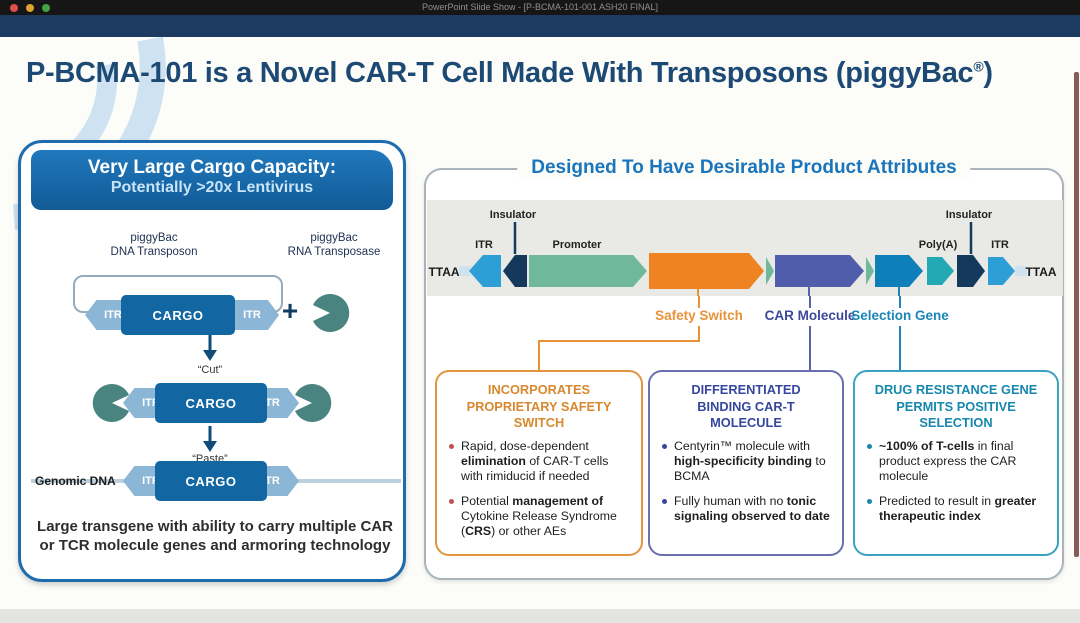  Describe the element at coordinates (1076, 314) in the screenshot. I see `screen-right-edge-strip` at that location.